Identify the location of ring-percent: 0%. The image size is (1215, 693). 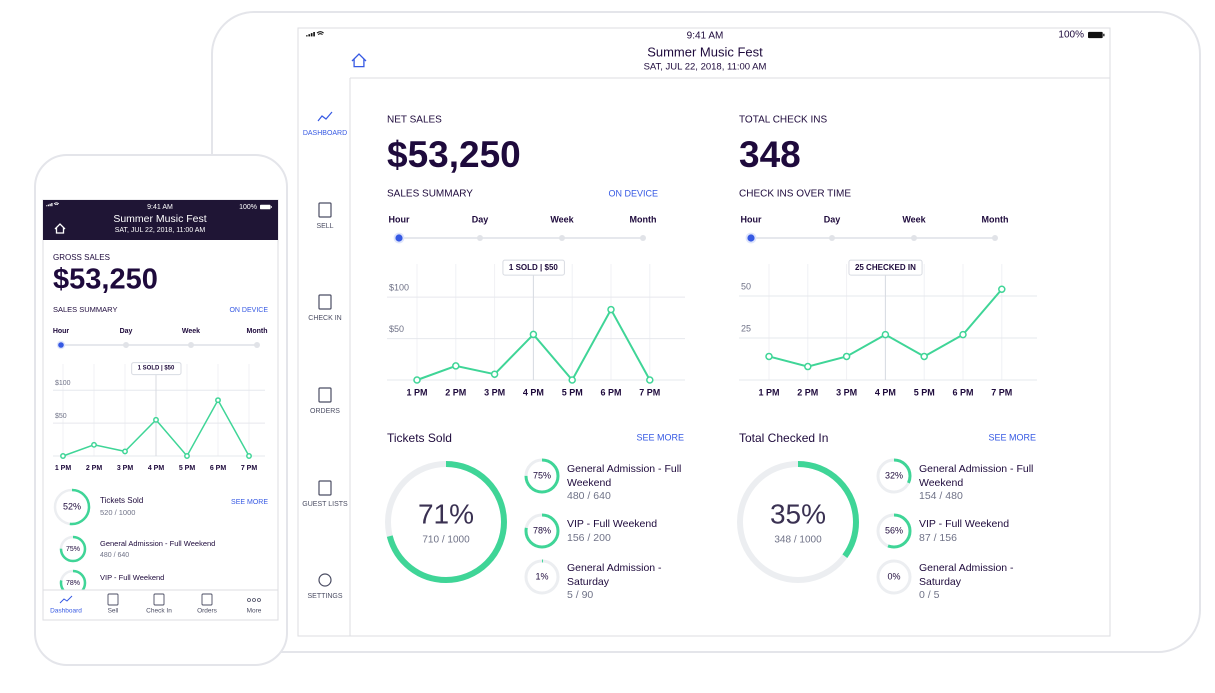
(893, 576).